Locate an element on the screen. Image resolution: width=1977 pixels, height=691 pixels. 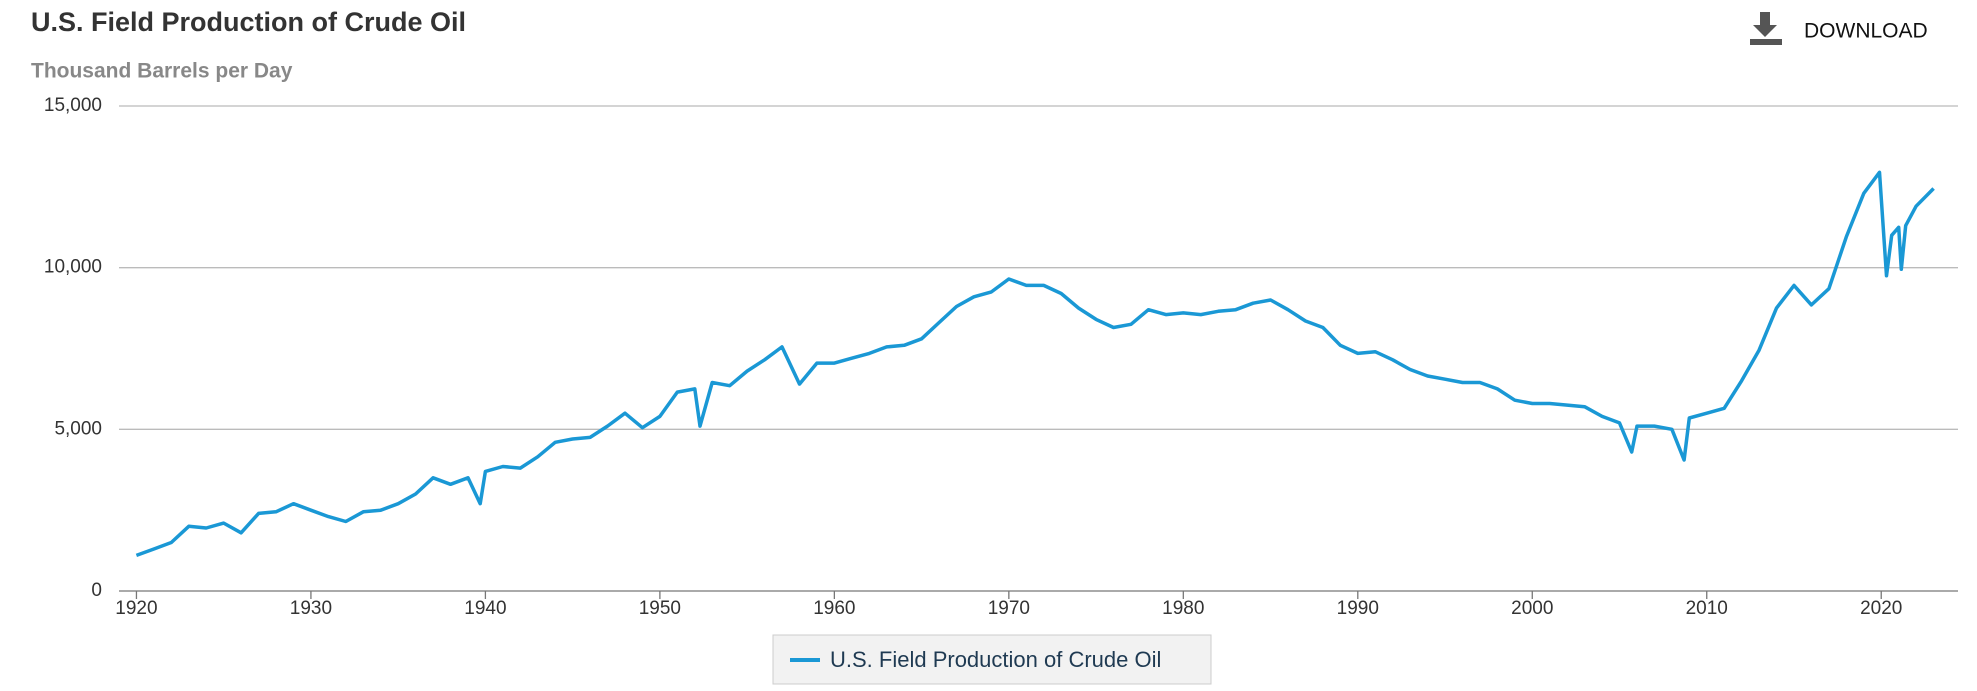
y-tick-label: 15,000 is located at coordinates (73, 105).